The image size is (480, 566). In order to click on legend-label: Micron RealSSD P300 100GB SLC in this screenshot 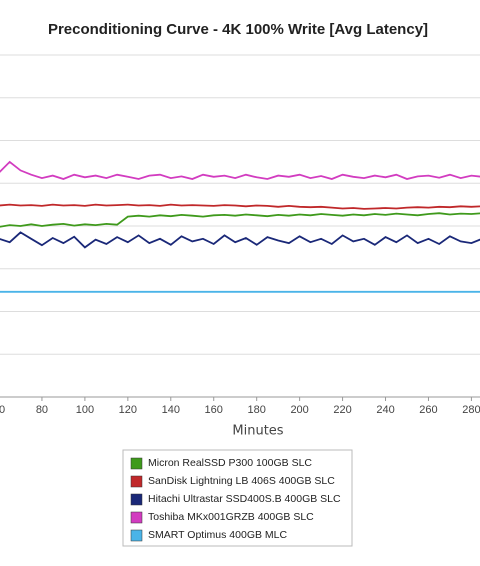, I will do `click(230, 463)`.